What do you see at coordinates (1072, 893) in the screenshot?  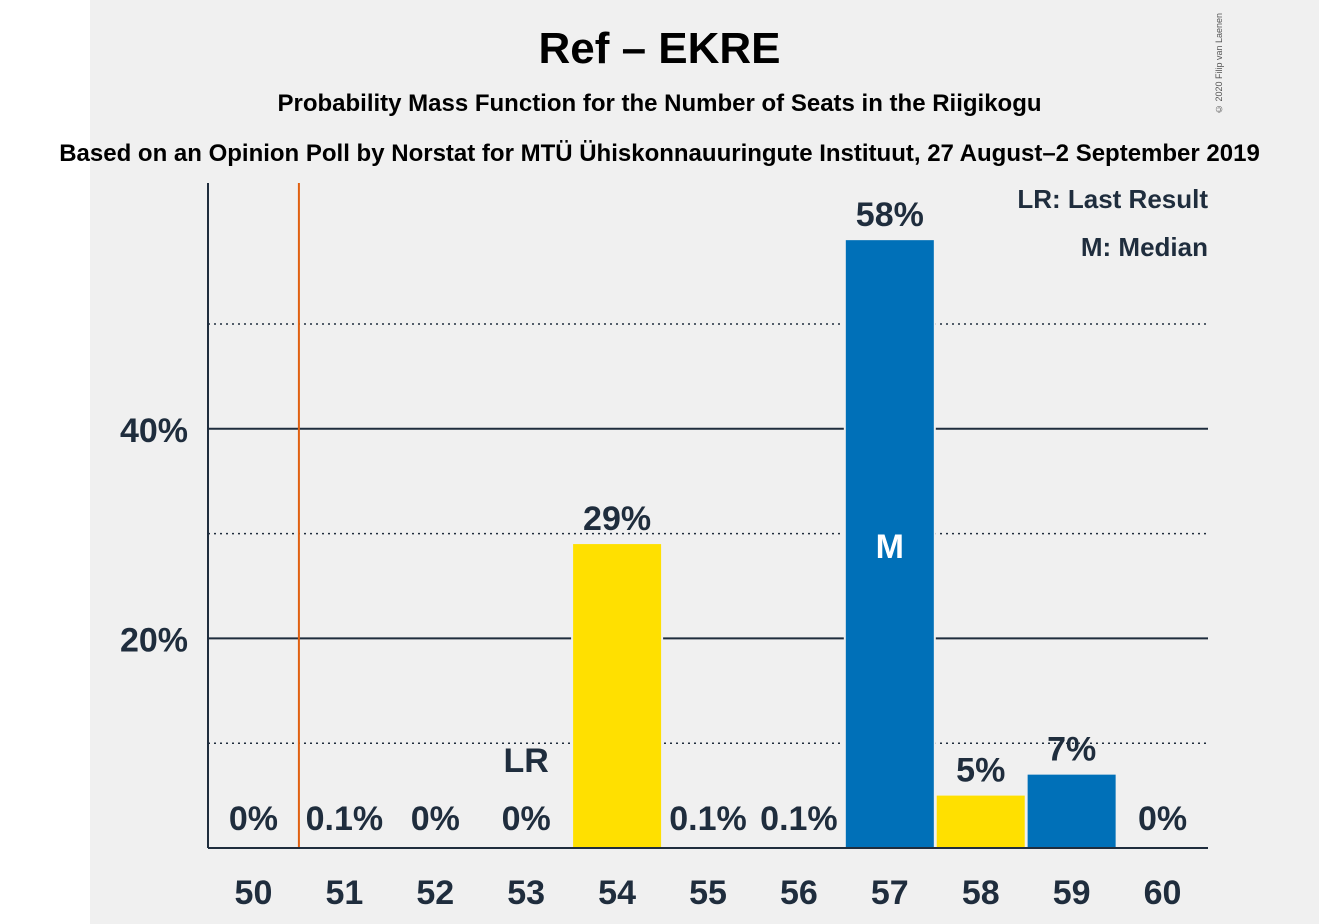 I see `x-tick-label: 59` at bounding box center [1072, 893].